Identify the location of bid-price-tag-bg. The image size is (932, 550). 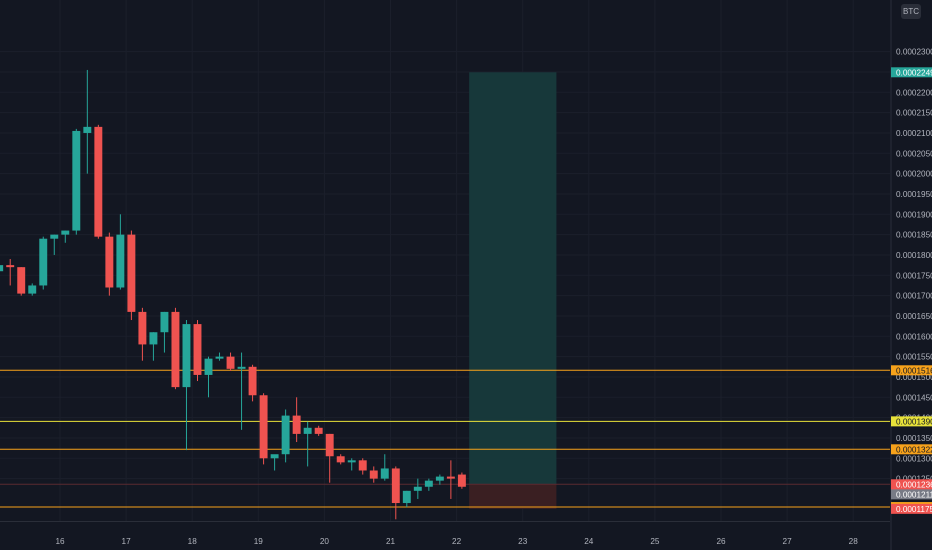
(911, 494).